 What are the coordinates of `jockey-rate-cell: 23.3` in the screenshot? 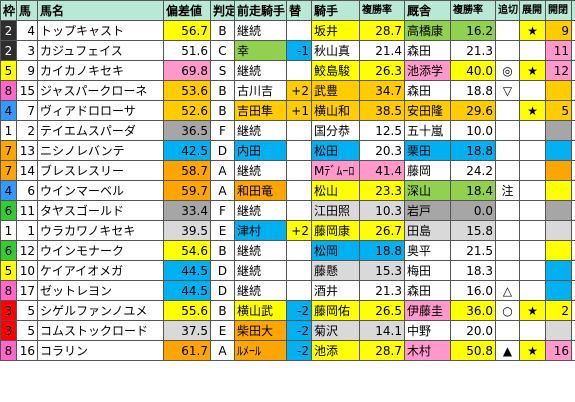 It's located at (382, 190).